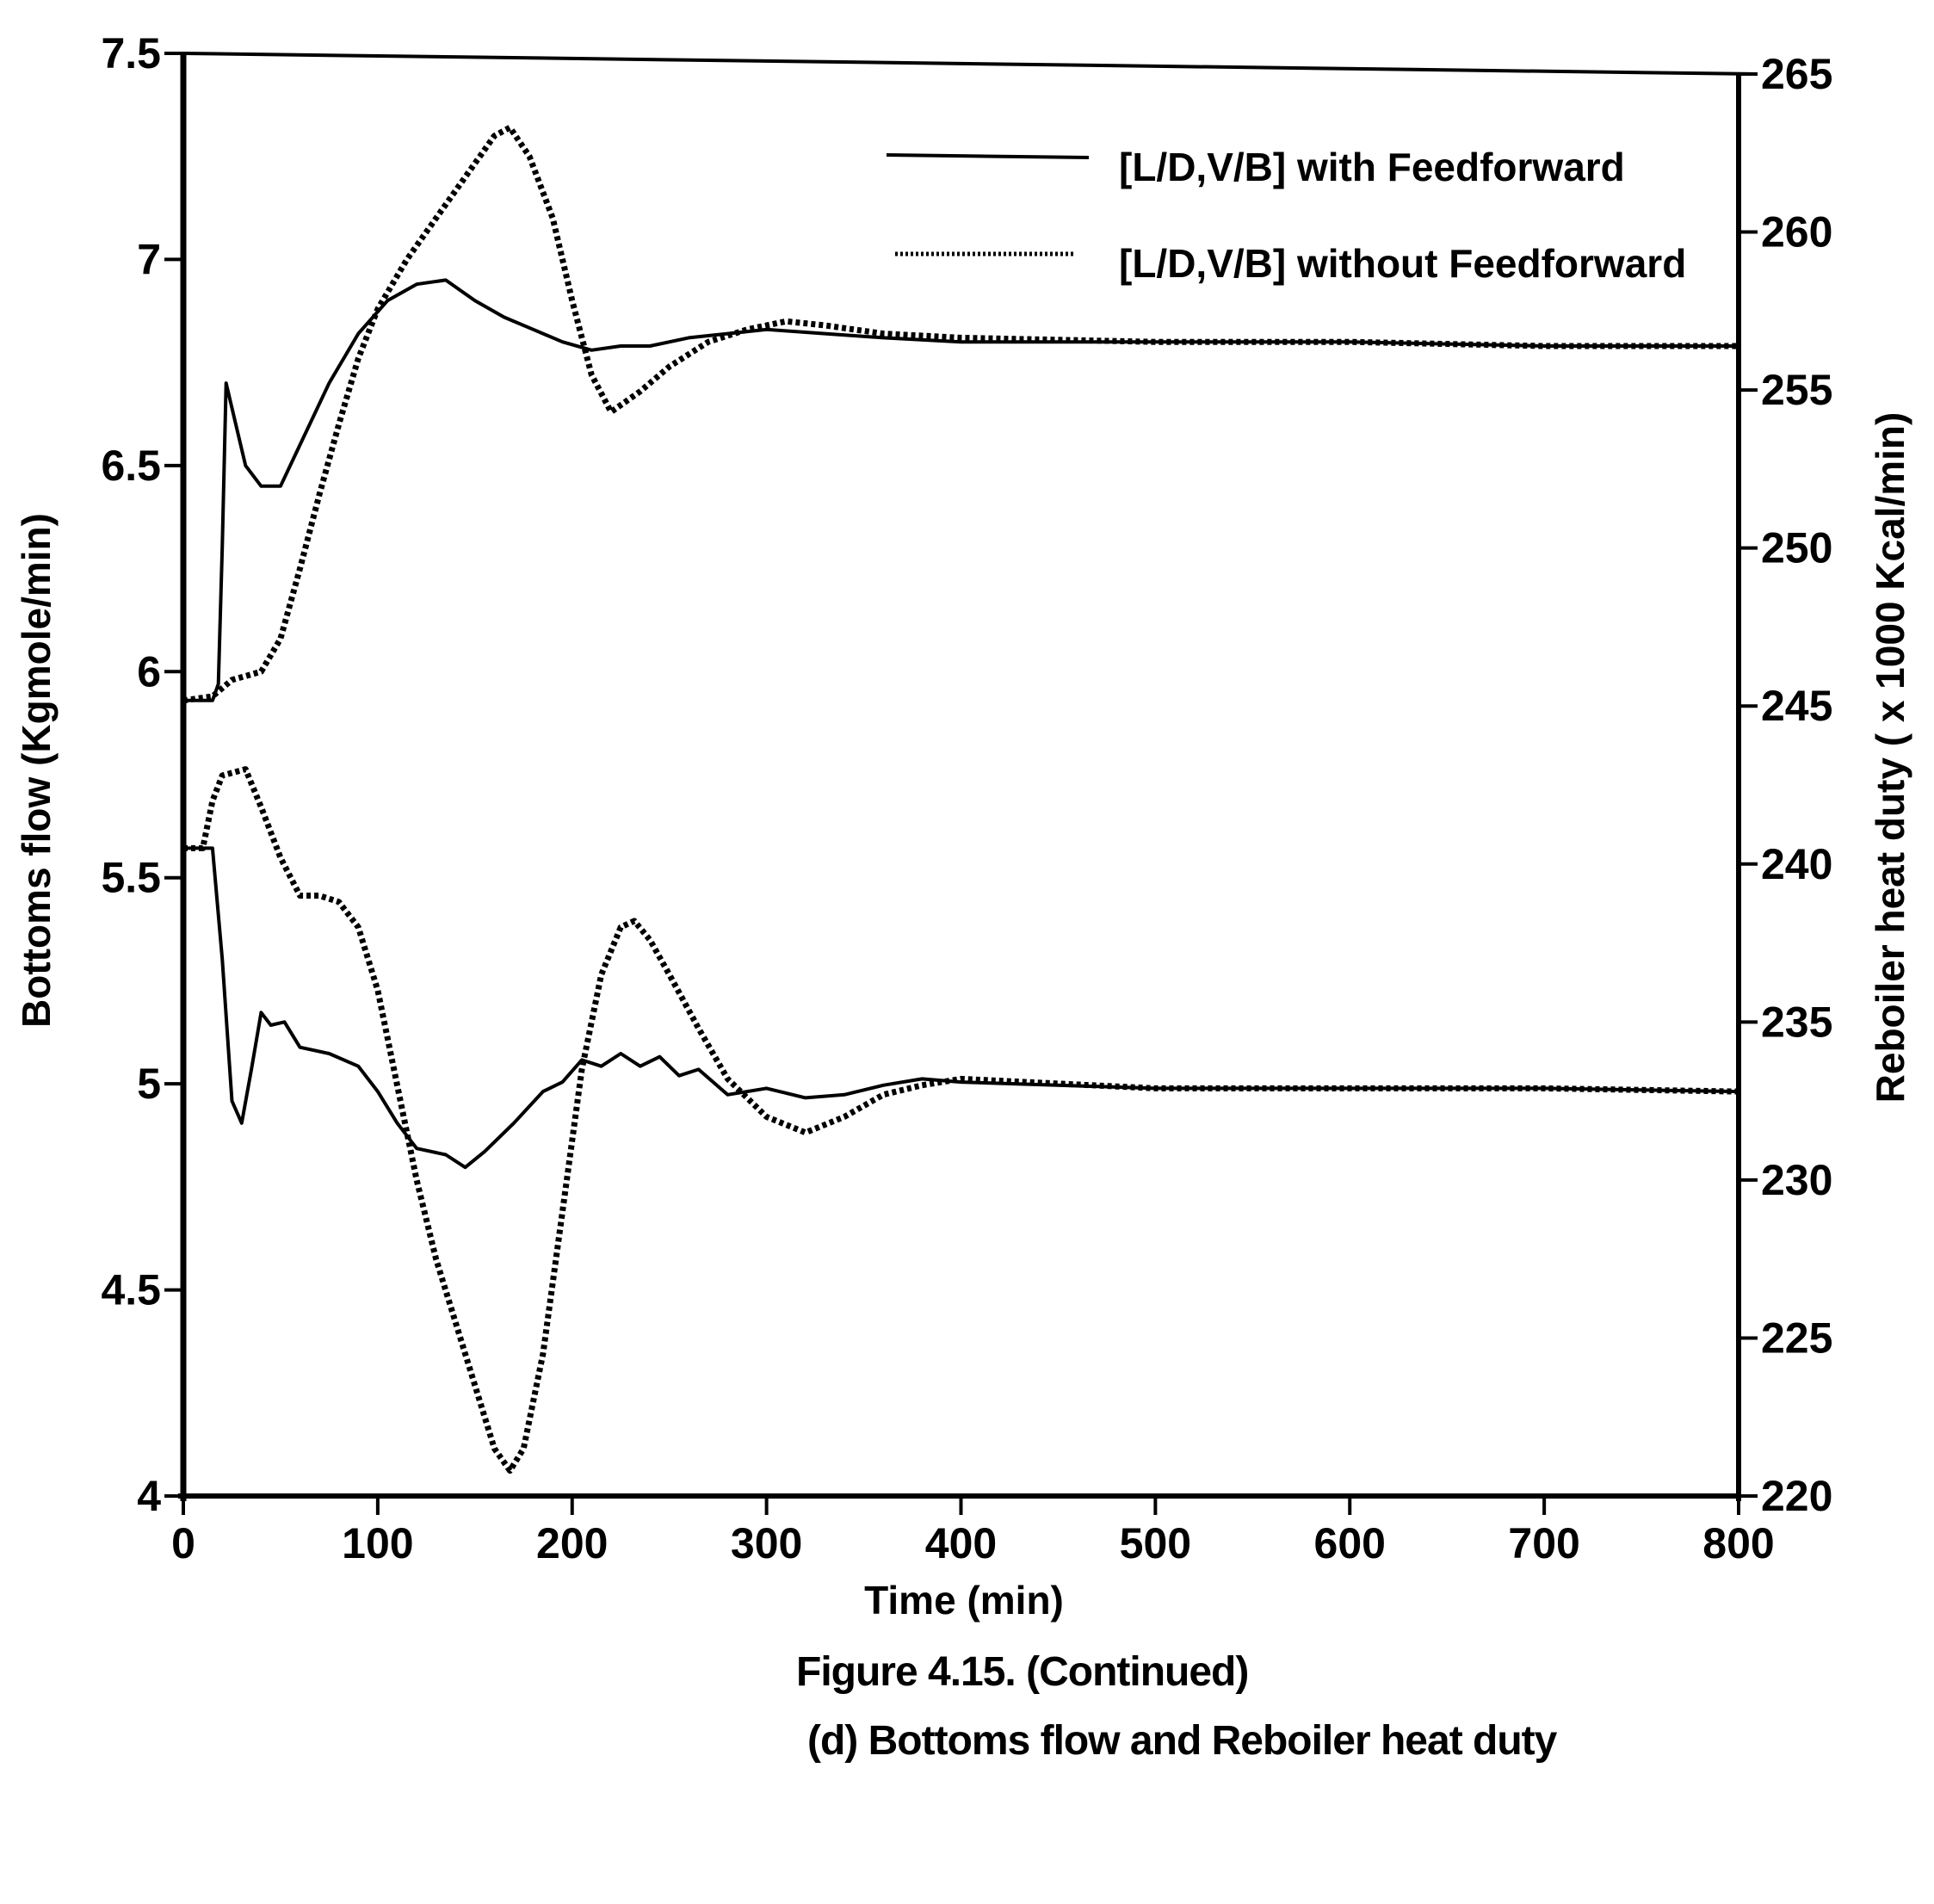  What do you see at coordinates (766, 1543) in the screenshot?
I see `x-tick-label: 300` at bounding box center [766, 1543].